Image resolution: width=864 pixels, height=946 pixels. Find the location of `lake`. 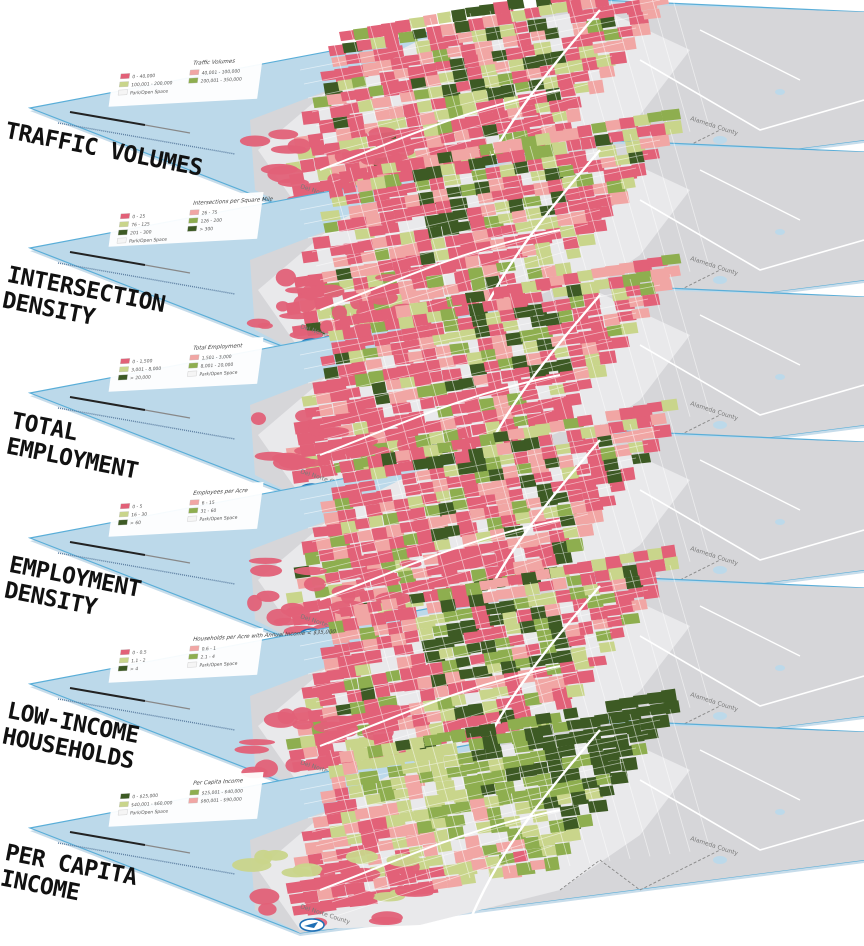

lake is located at coordinates (720, 280).